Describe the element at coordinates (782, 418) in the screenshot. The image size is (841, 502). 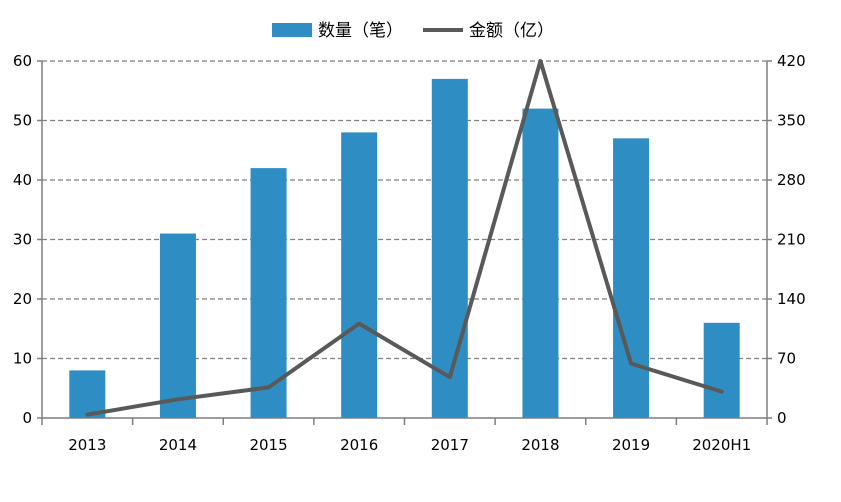
I see `right-tick-label: 0` at that location.